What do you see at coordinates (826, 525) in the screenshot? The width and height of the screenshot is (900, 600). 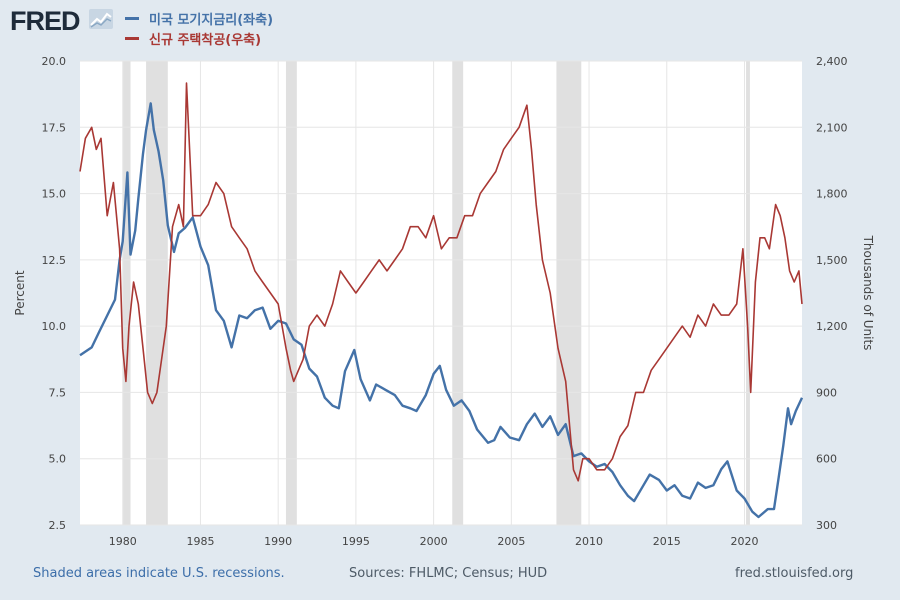 I see `y-right-tick-label: 300` at bounding box center [826, 525].